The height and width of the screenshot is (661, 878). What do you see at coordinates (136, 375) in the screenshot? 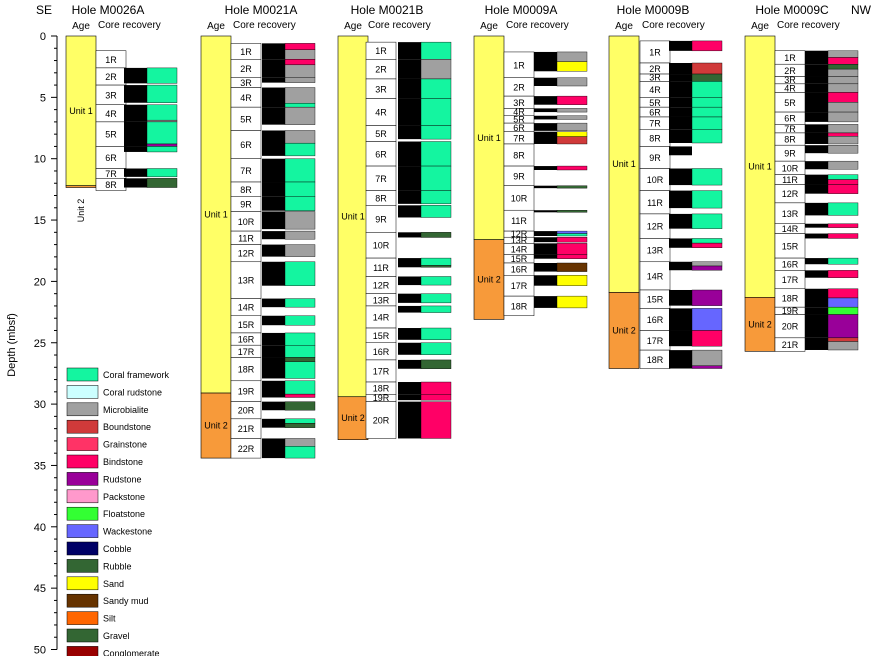
I see `legend-label-cf: Coral framework` at bounding box center [136, 375].